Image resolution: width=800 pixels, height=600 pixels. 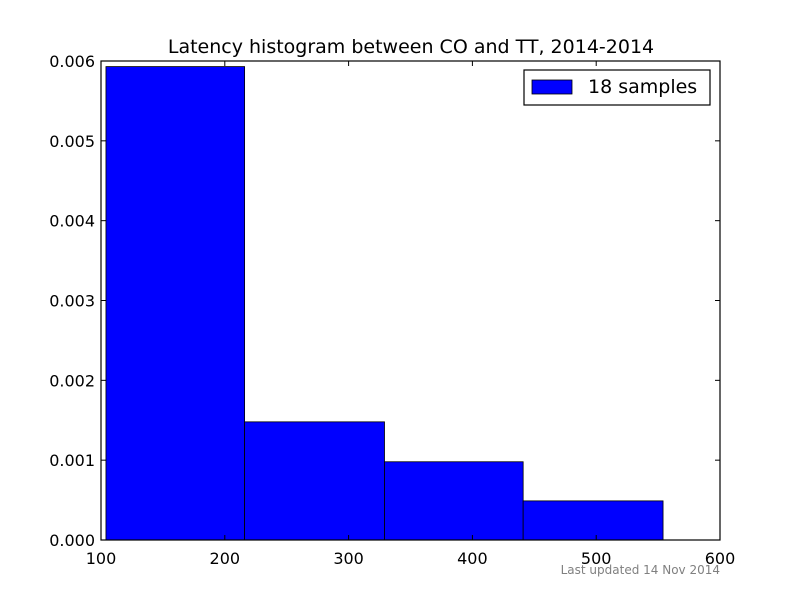 I want to click on x-tick-label: 500, so click(x=596, y=558).